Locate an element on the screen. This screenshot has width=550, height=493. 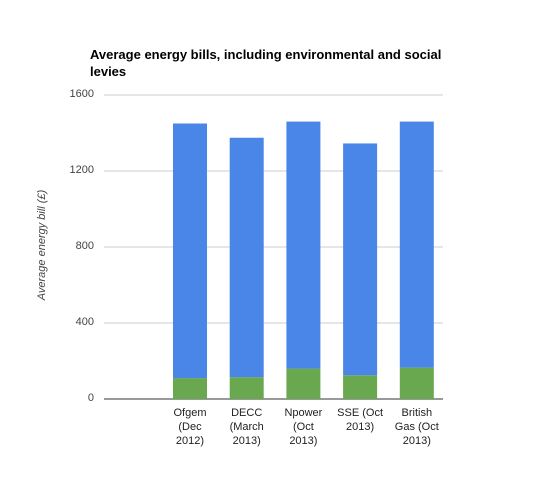
x-tick-label-line: (Oct is located at coordinates (303, 427).